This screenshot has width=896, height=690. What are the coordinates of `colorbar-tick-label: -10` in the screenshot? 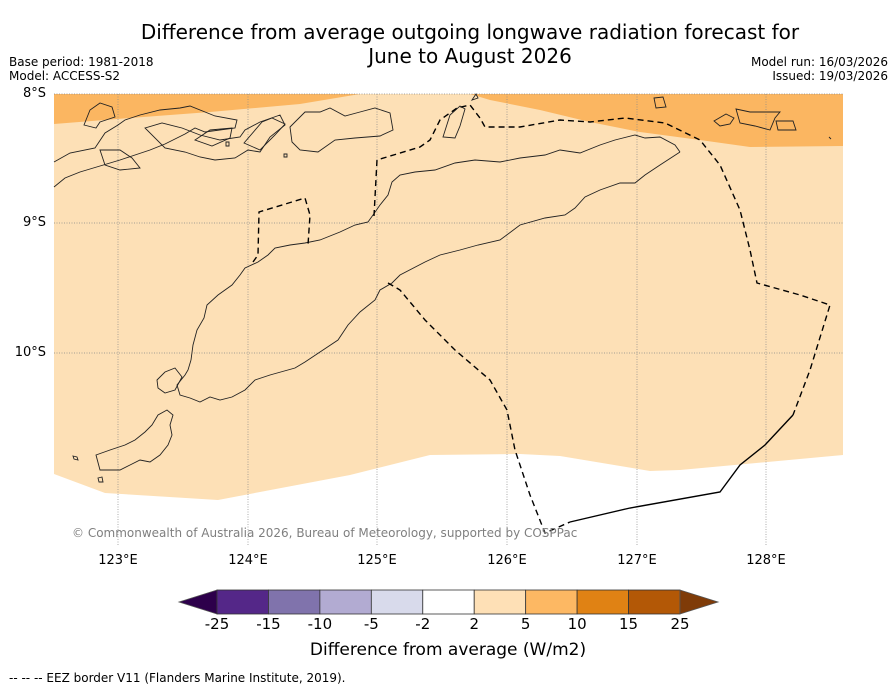 It's located at (320, 624).